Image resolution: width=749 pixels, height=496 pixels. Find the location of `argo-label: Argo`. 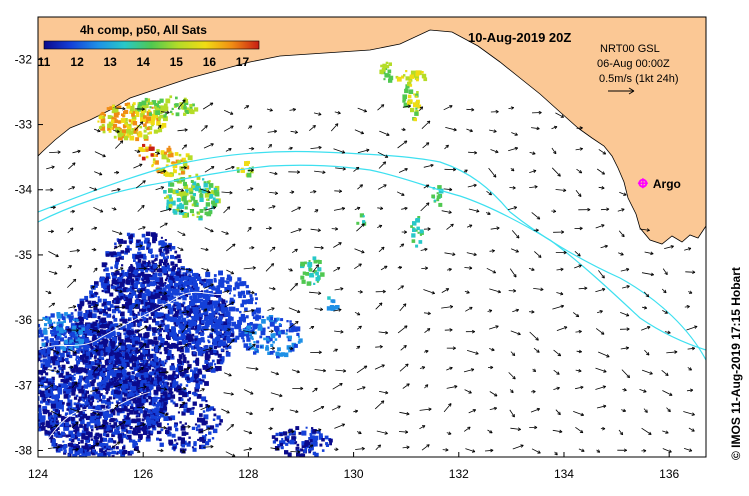

argo-label: Argo is located at coordinates (667, 184).